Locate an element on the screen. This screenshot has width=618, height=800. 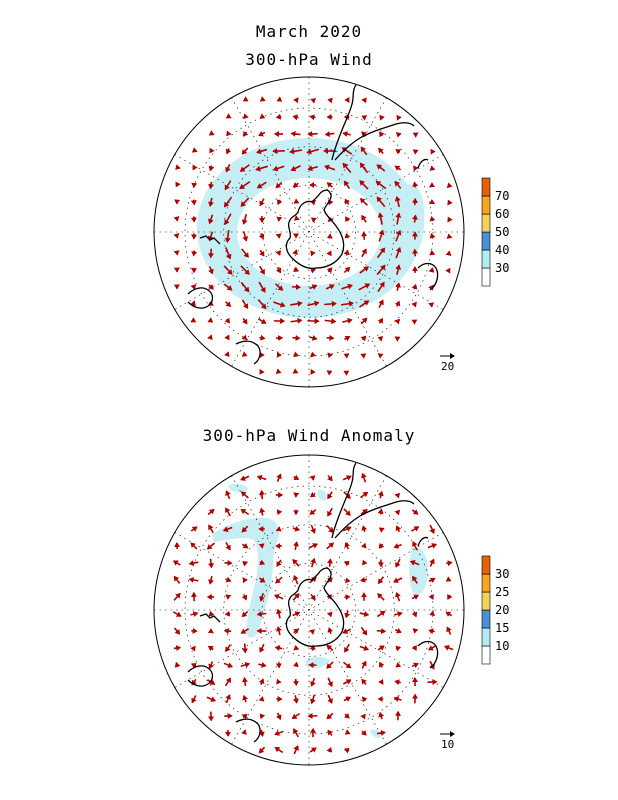
latitude-circle is located at coordinates (309, 232).